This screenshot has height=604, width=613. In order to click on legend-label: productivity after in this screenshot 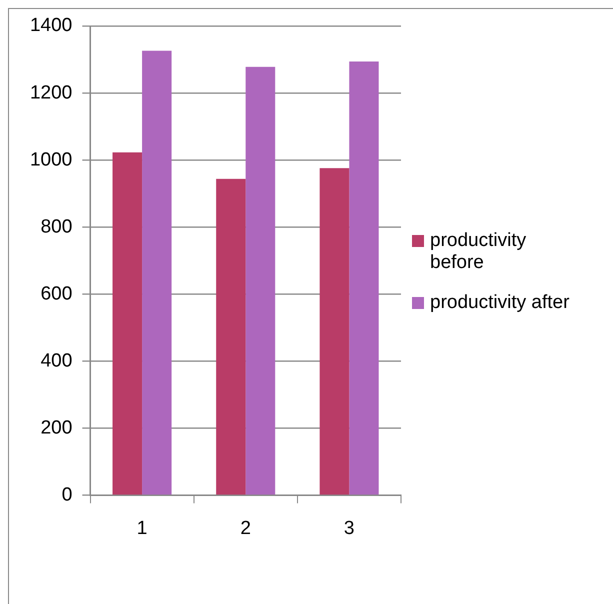, I will do `click(500, 303)`.